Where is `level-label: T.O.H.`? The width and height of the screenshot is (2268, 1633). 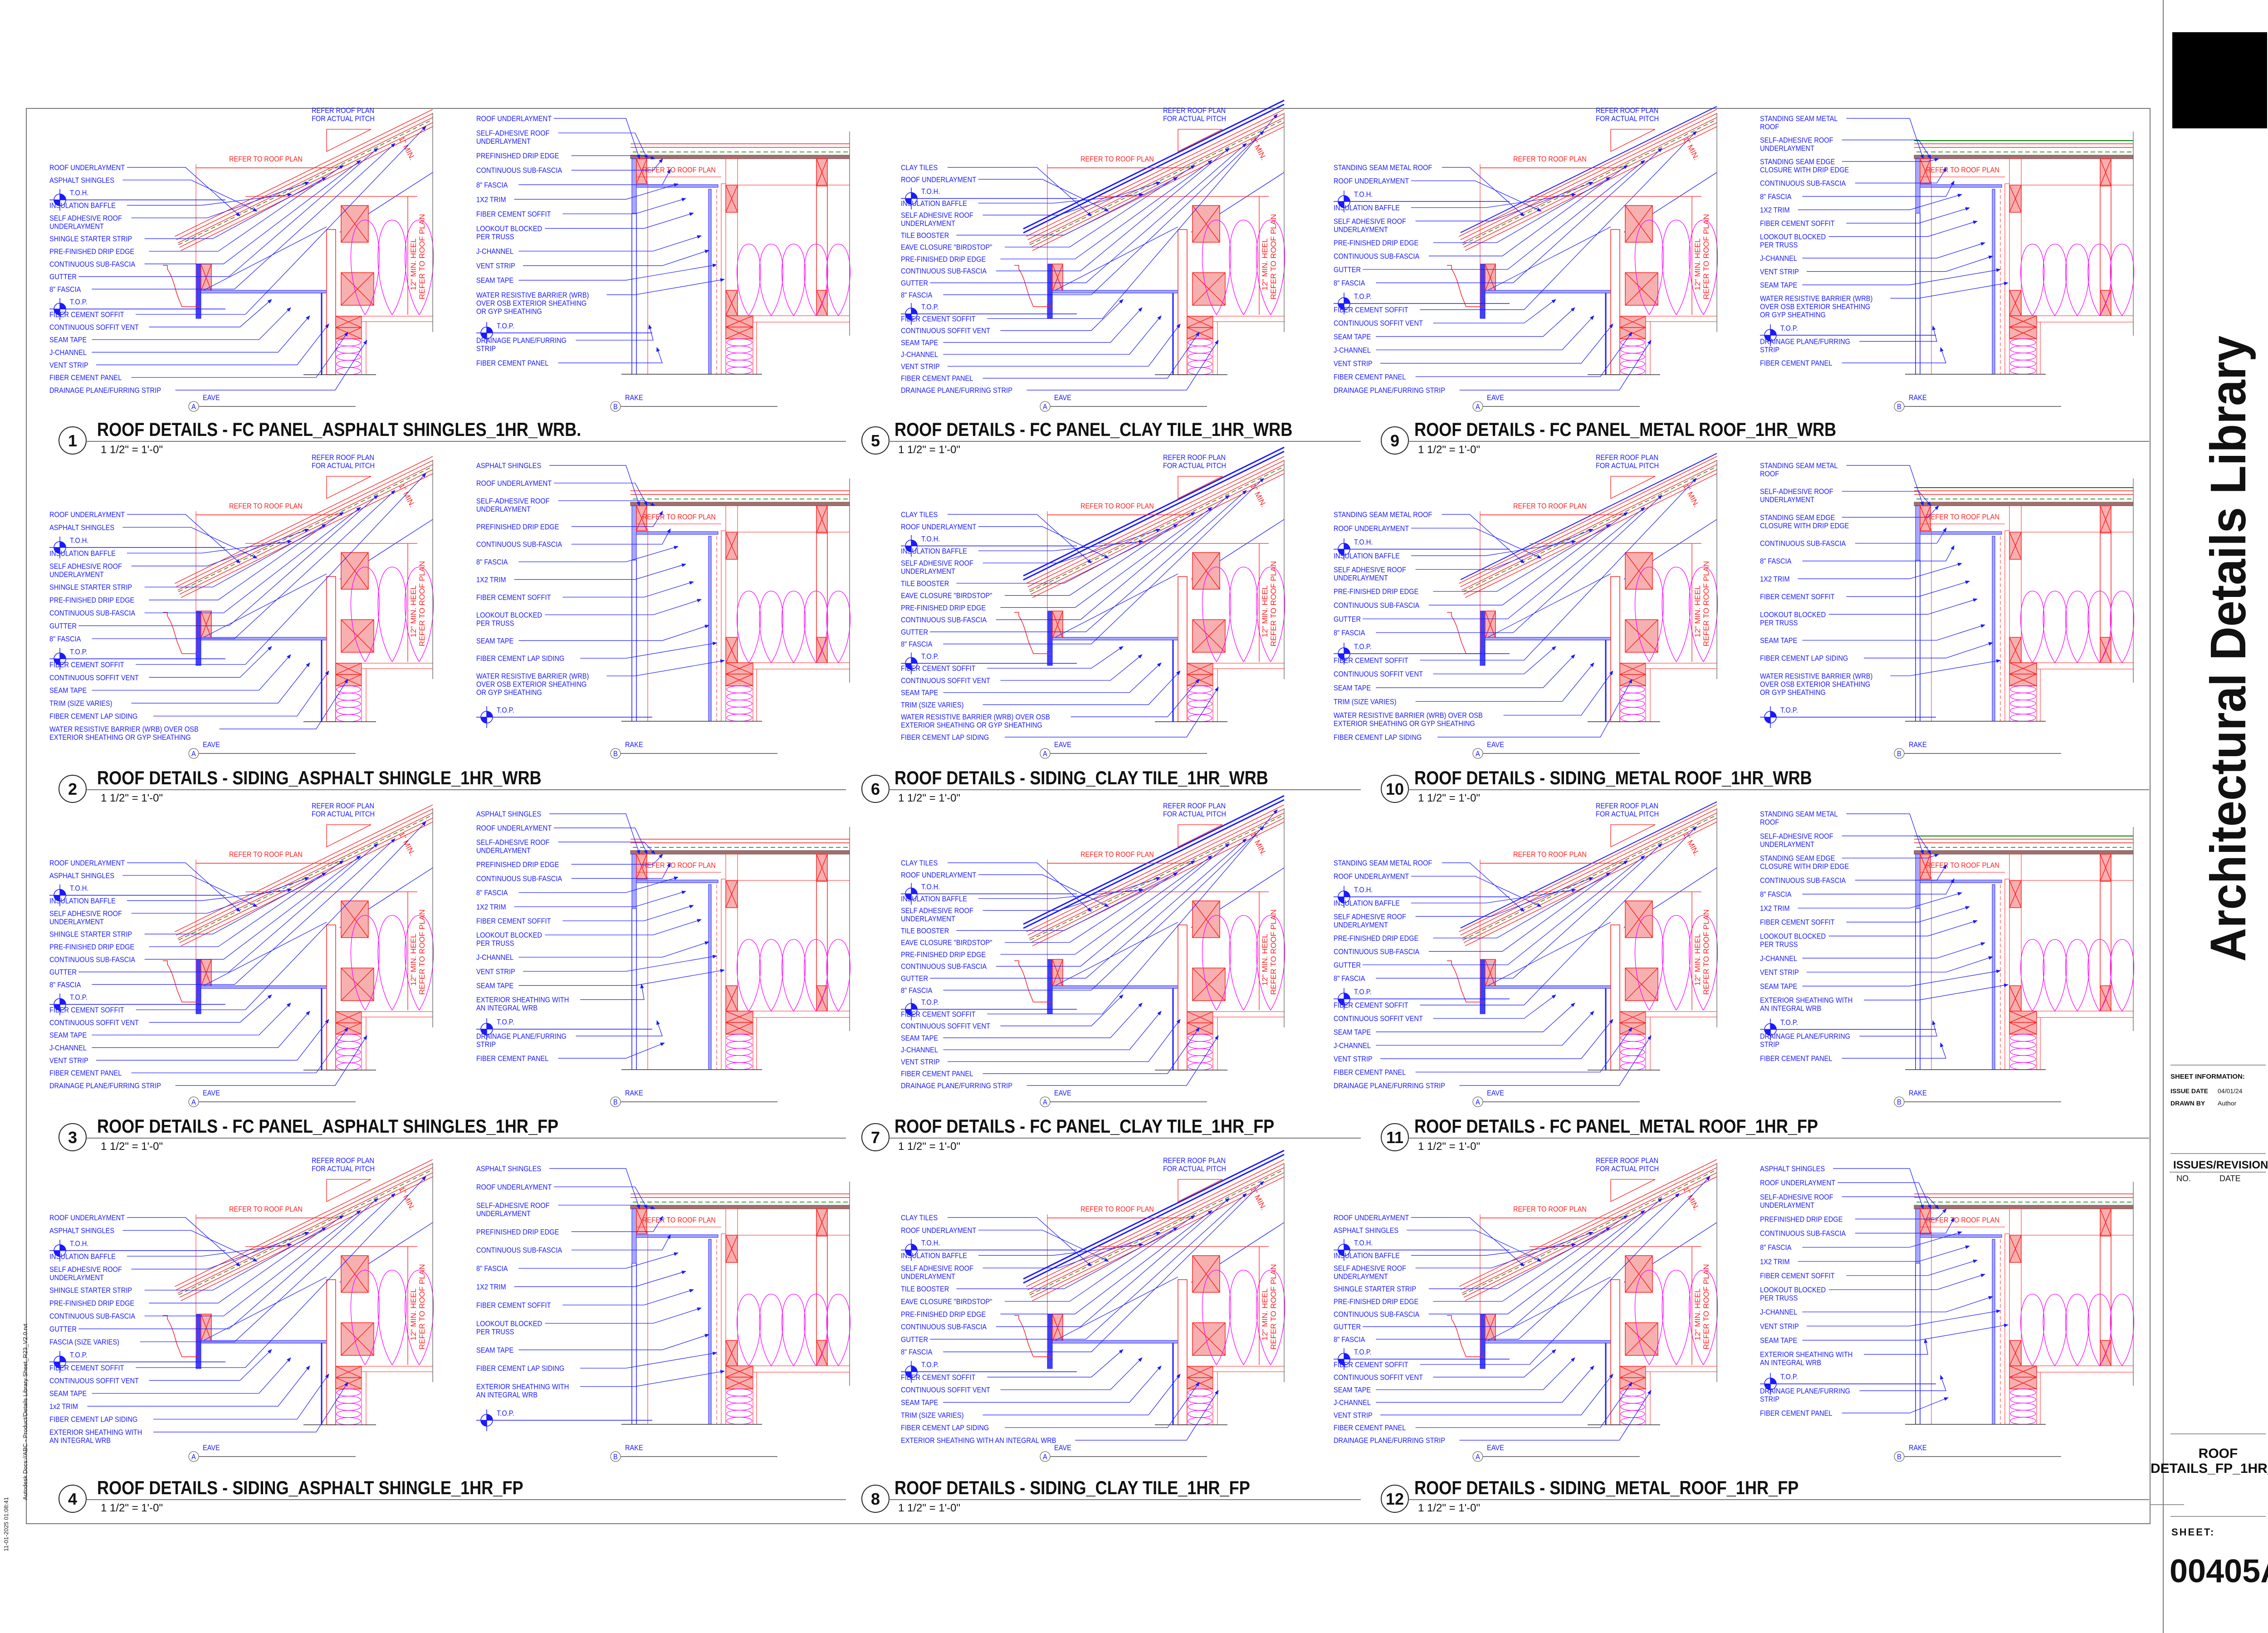 level-label: T.O.H. is located at coordinates (1364, 890).